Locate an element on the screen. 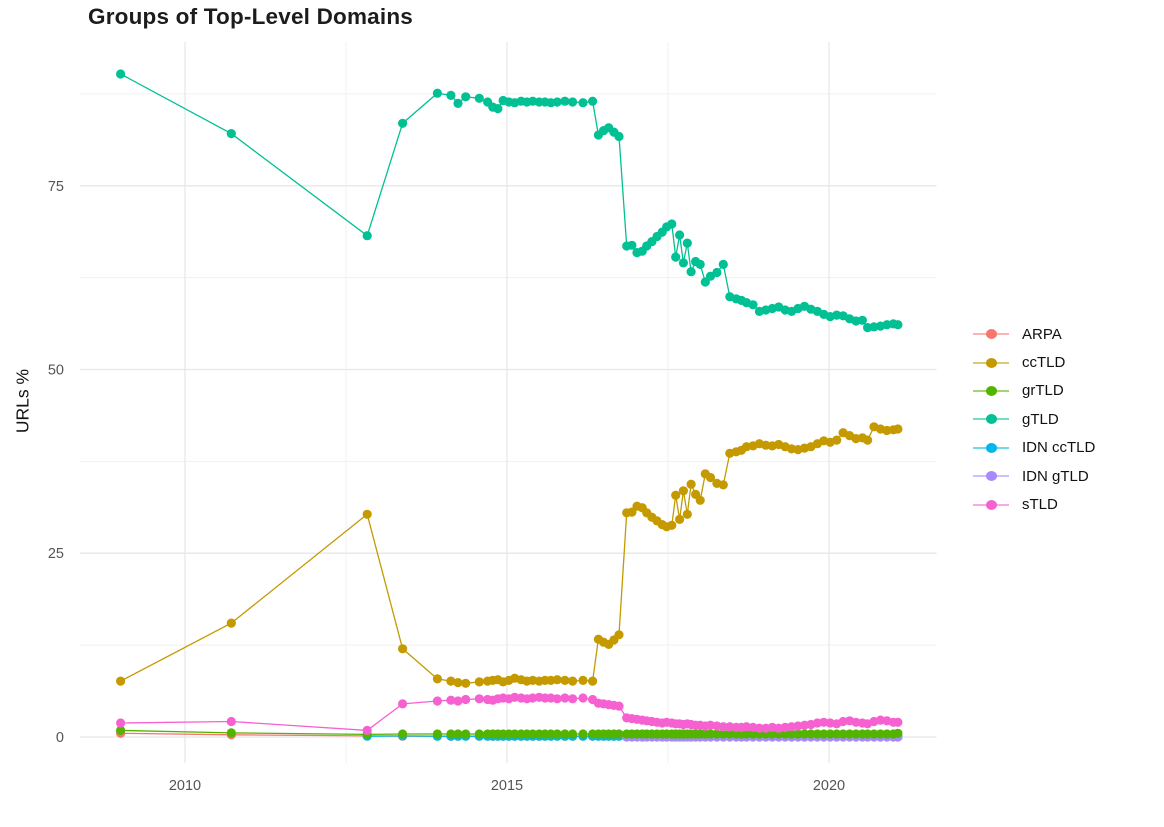 This screenshot has width=1164, height=827. legend-label: ARPA is located at coordinates (1042, 334).